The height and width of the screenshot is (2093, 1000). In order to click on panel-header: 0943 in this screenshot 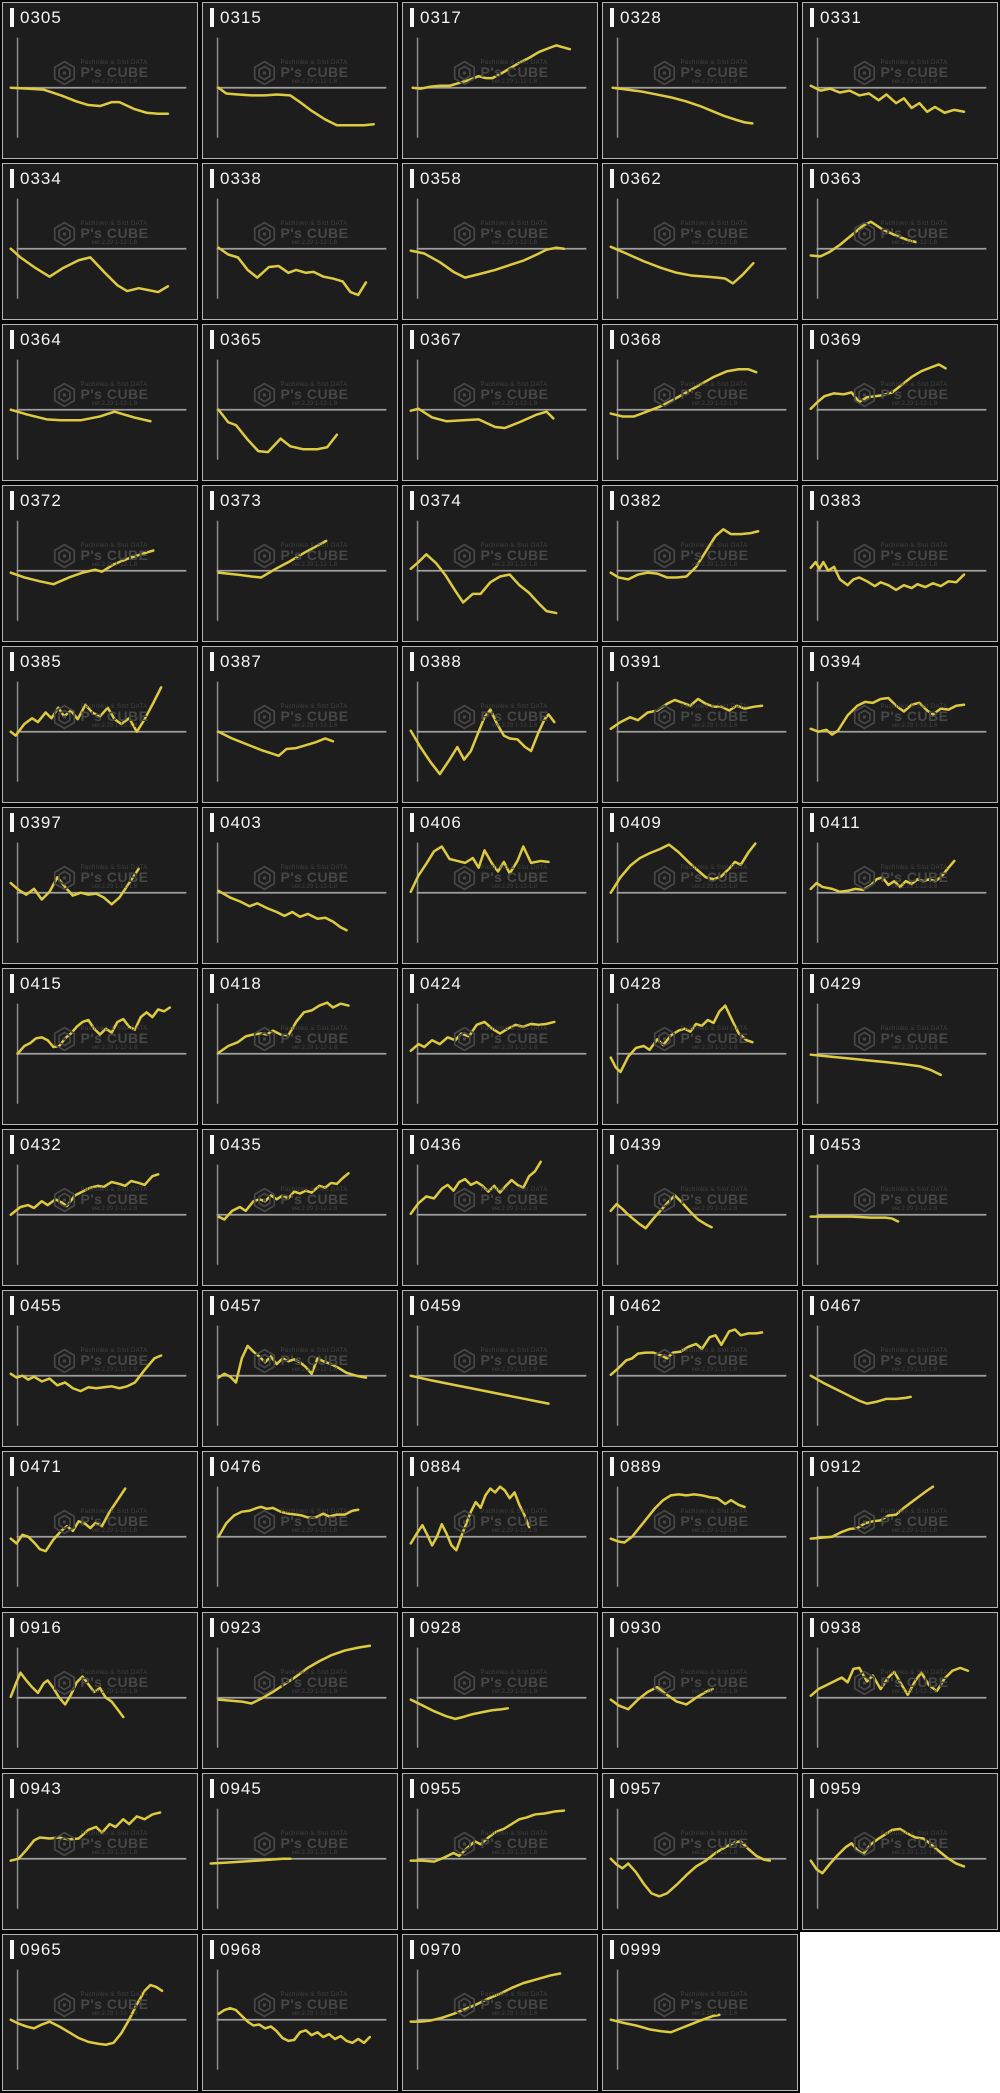, I will do `click(36, 1788)`.